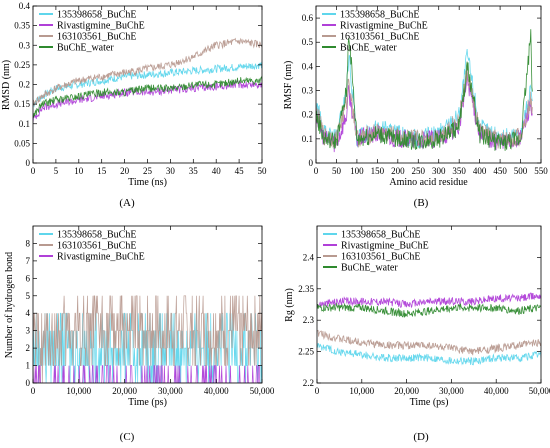 The image size is (550, 448). What do you see at coordinates (398, 171) in the screenshot?
I see `x-tick-label: 200` at bounding box center [398, 171].